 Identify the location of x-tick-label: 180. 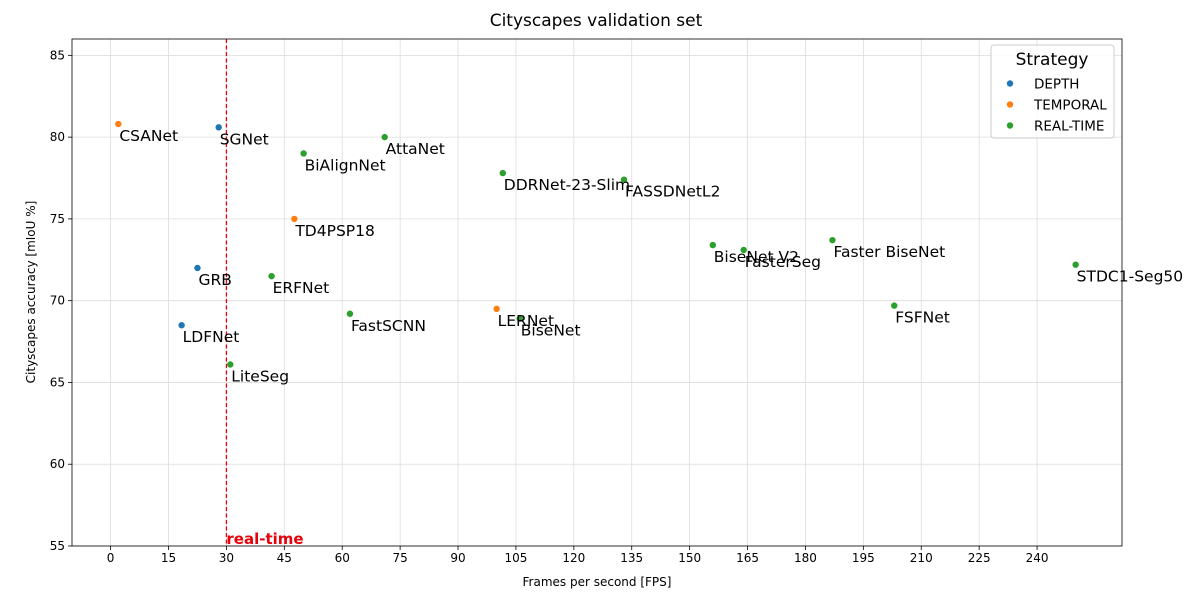
(805, 558).